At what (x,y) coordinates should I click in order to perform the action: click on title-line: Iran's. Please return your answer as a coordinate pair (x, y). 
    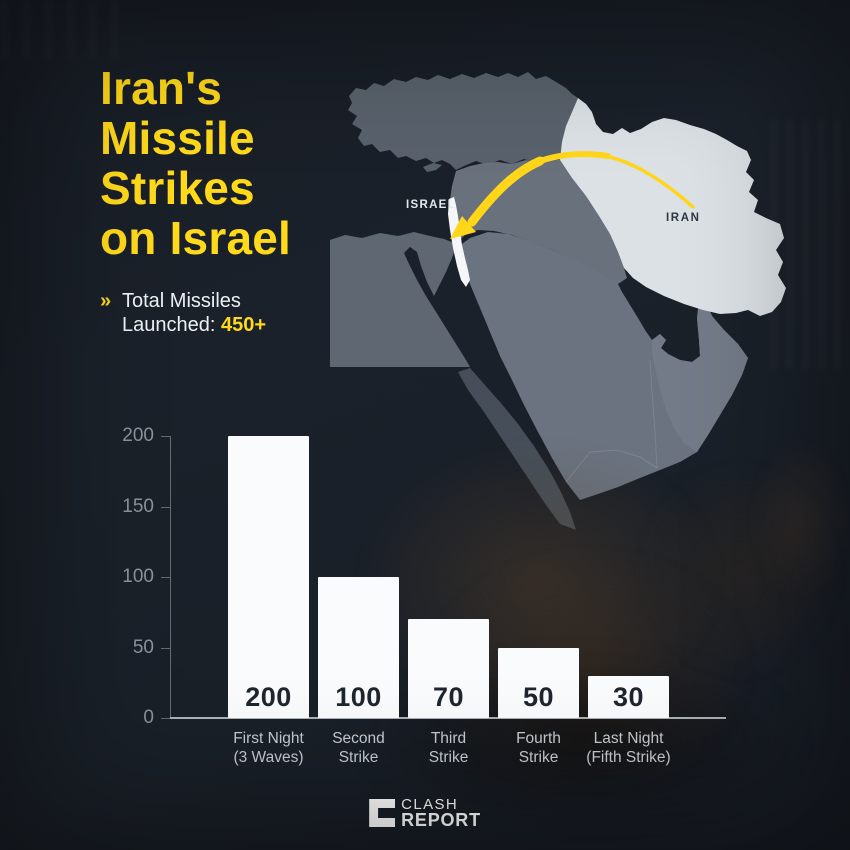
    Looking at the image, I should click on (161, 88).